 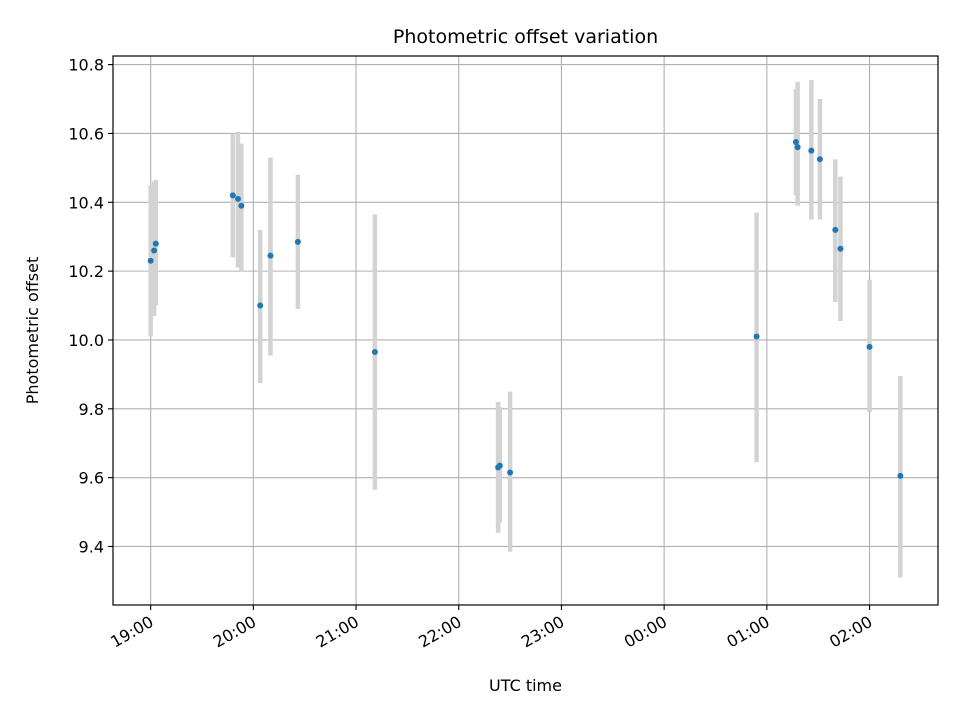 What do you see at coordinates (32, 331) in the screenshot?
I see `y-axis-label: Photometric offset` at bounding box center [32, 331].